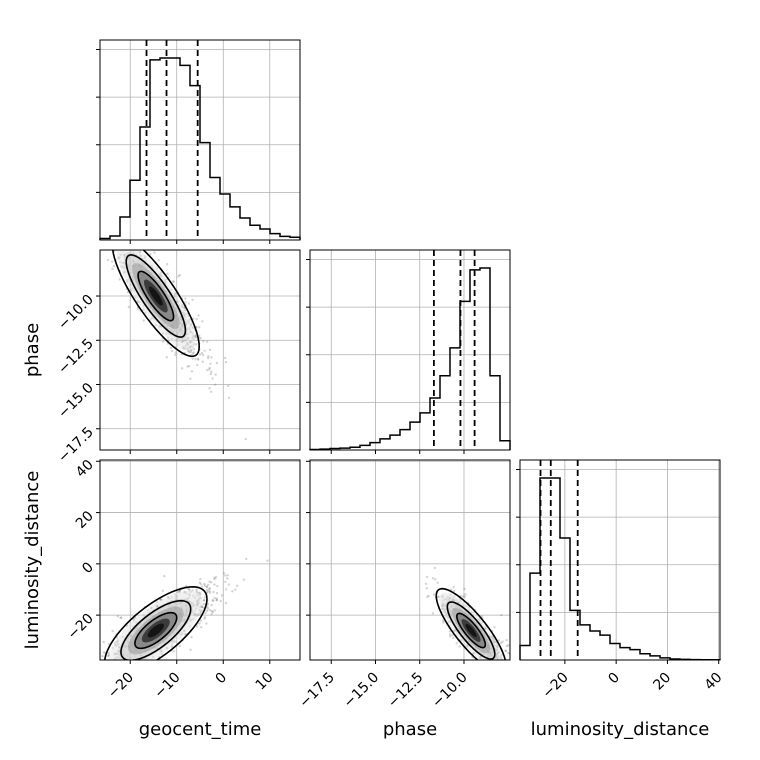 This screenshot has height=760, width=760. Describe the element at coordinates (200, 560) in the screenshot. I see `axes-frame` at that location.